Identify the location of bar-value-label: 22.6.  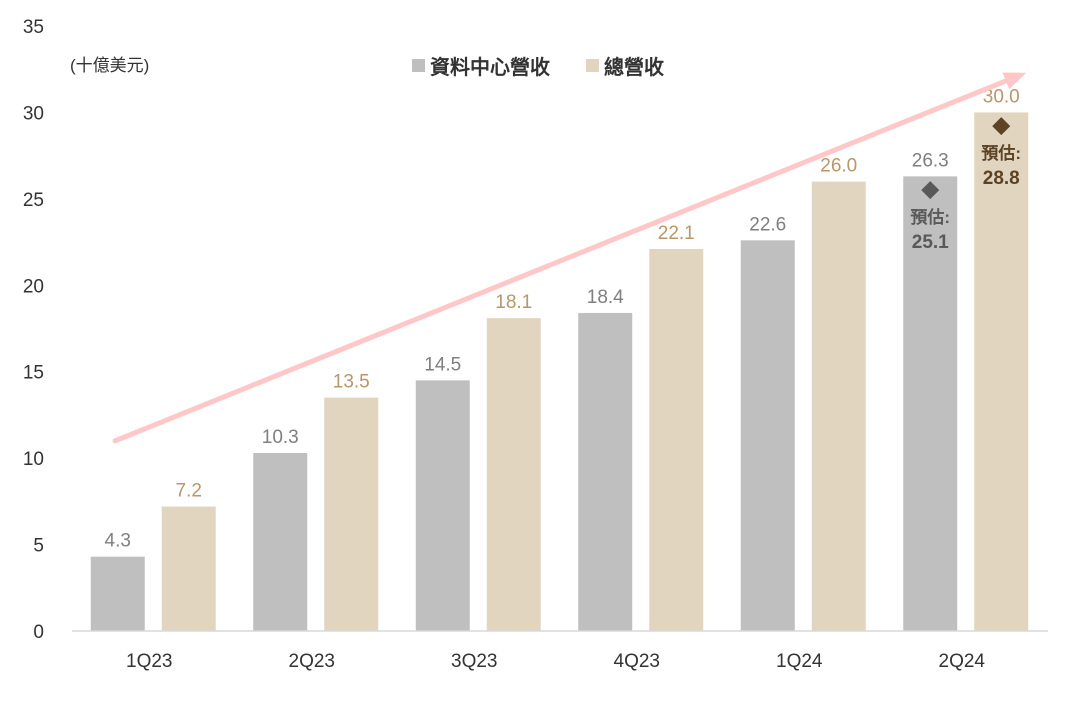
(767, 224).